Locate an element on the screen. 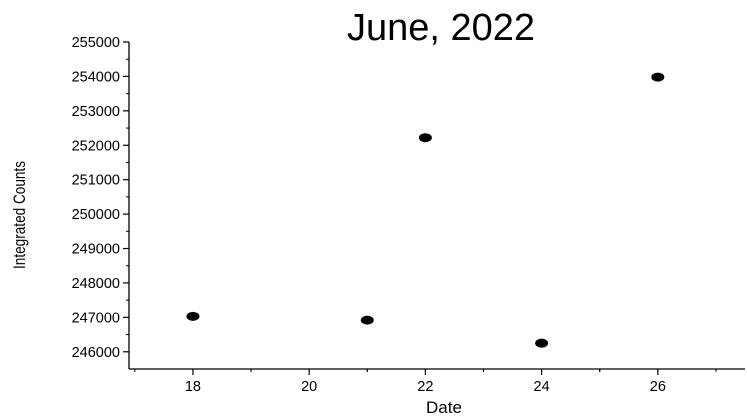 This screenshot has width=747, height=416. y-tick-label: 246000 is located at coordinates (96, 353).